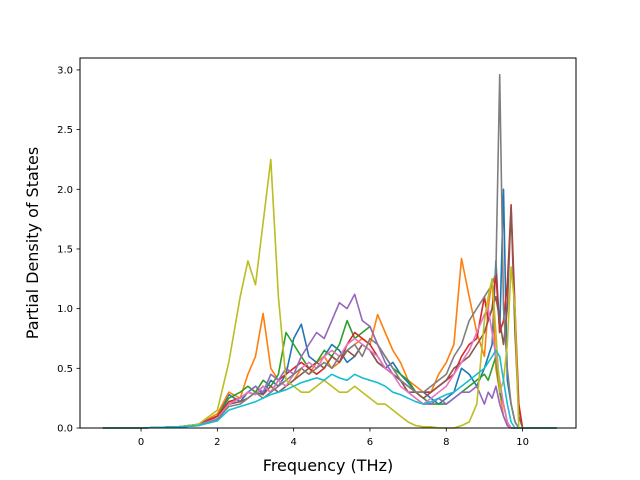 The image size is (640, 480). I want to click on y-tick-label: 0.0, so click(65, 429).